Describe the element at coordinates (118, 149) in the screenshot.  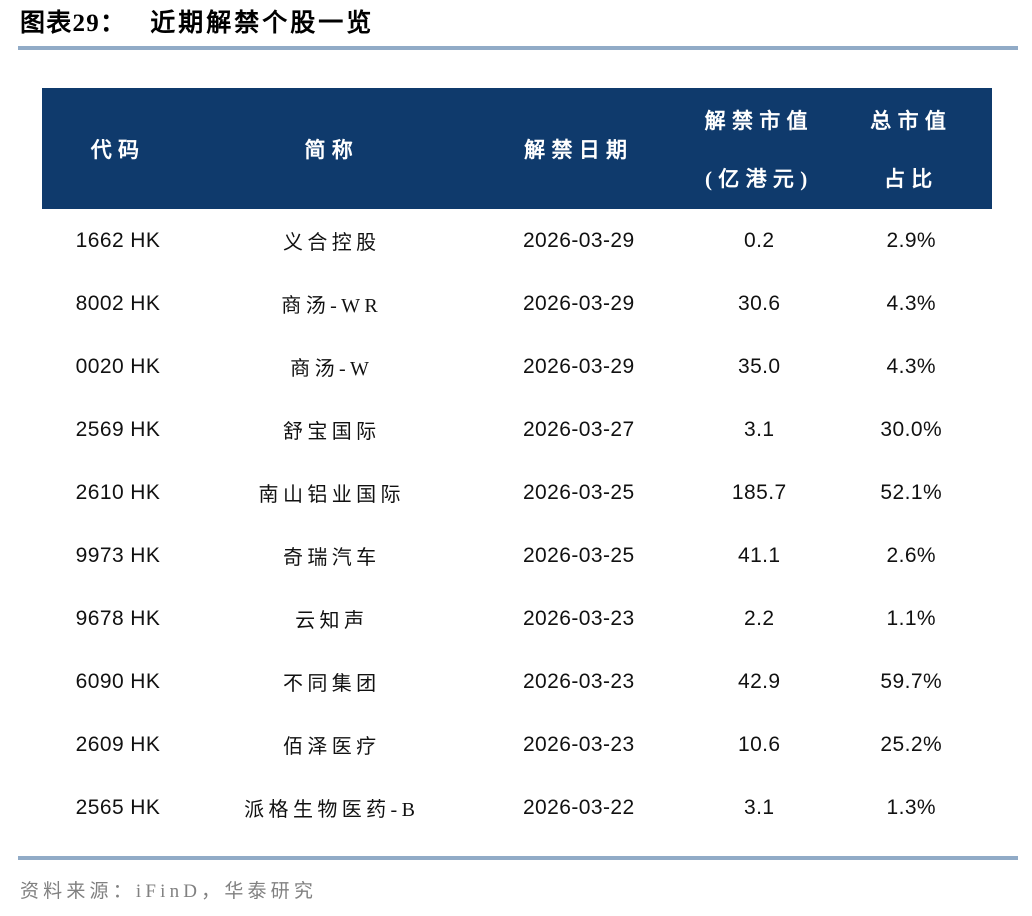
I see `header-code: 代码` at that location.